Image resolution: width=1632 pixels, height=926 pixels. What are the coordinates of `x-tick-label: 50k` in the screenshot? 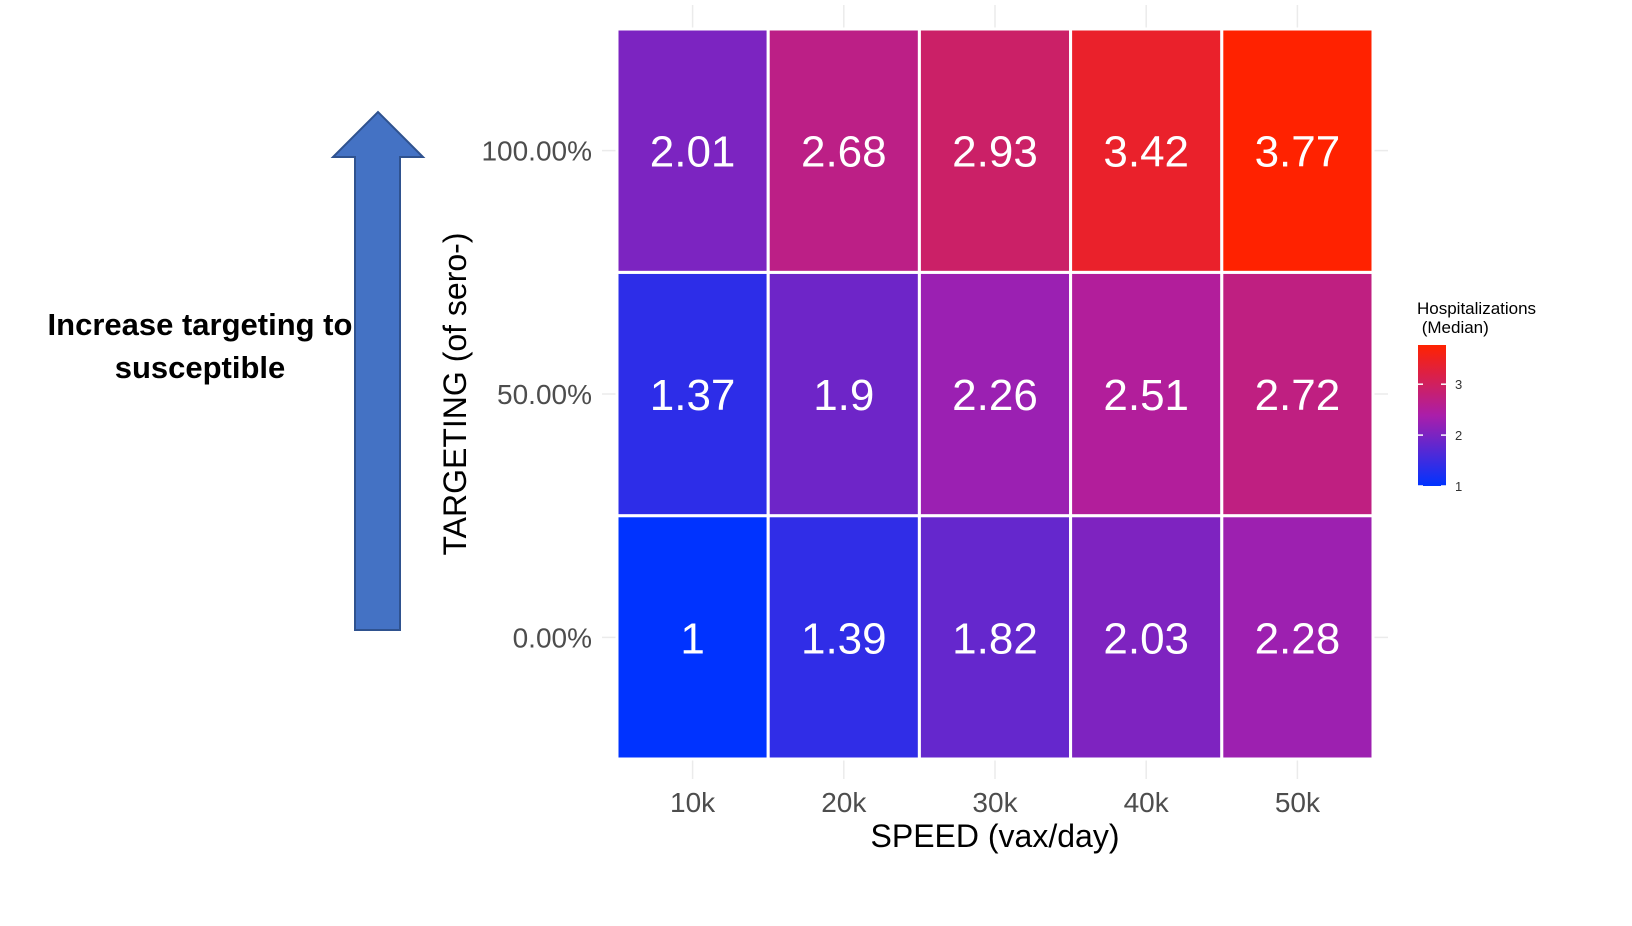 It's located at (1298, 802).